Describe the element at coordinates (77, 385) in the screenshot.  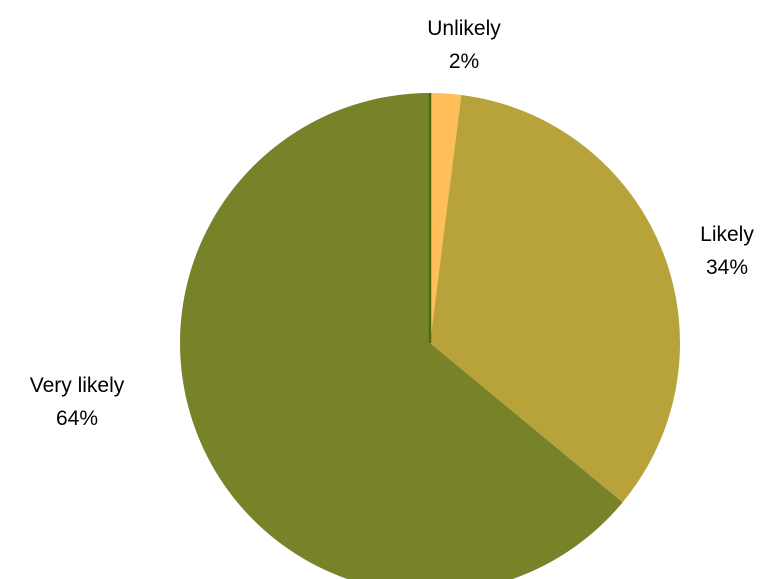
I see `slice-label-very-likely: Very likely` at that location.